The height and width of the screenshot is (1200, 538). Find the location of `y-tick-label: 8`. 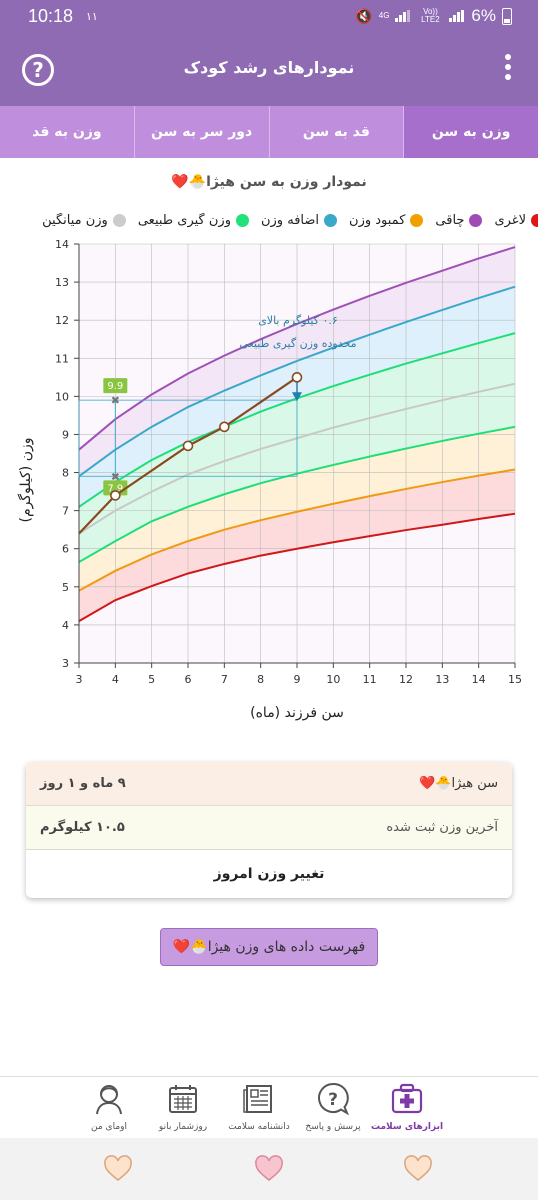

y-tick-label: 8 is located at coordinates (65, 473).